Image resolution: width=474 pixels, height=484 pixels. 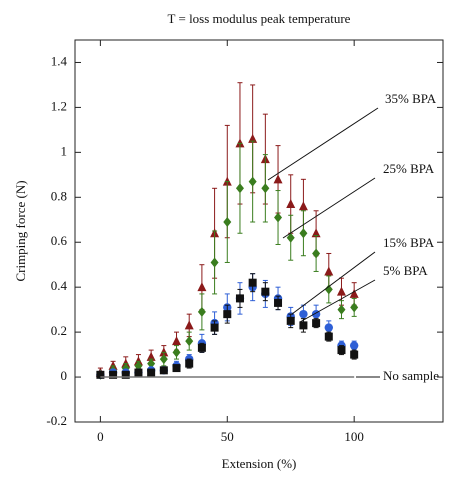 I want to click on chart-title: T = loss modulus peak temperature, so click(x=259, y=18).